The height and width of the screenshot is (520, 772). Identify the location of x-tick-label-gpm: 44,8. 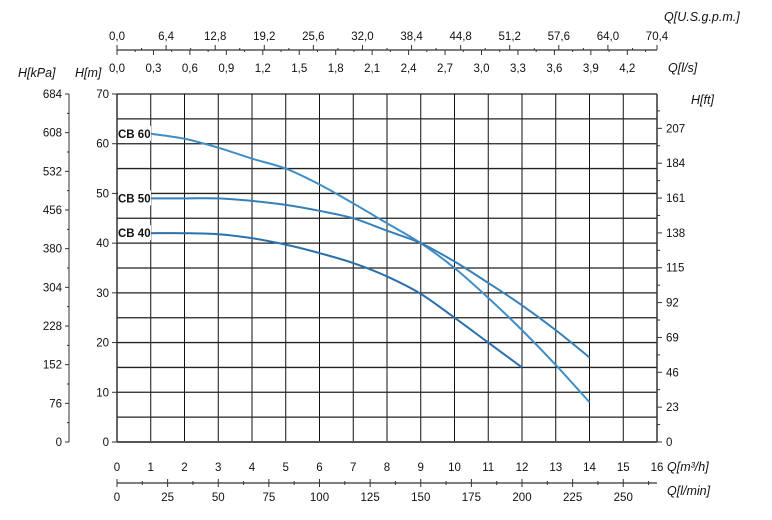
(460, 37).